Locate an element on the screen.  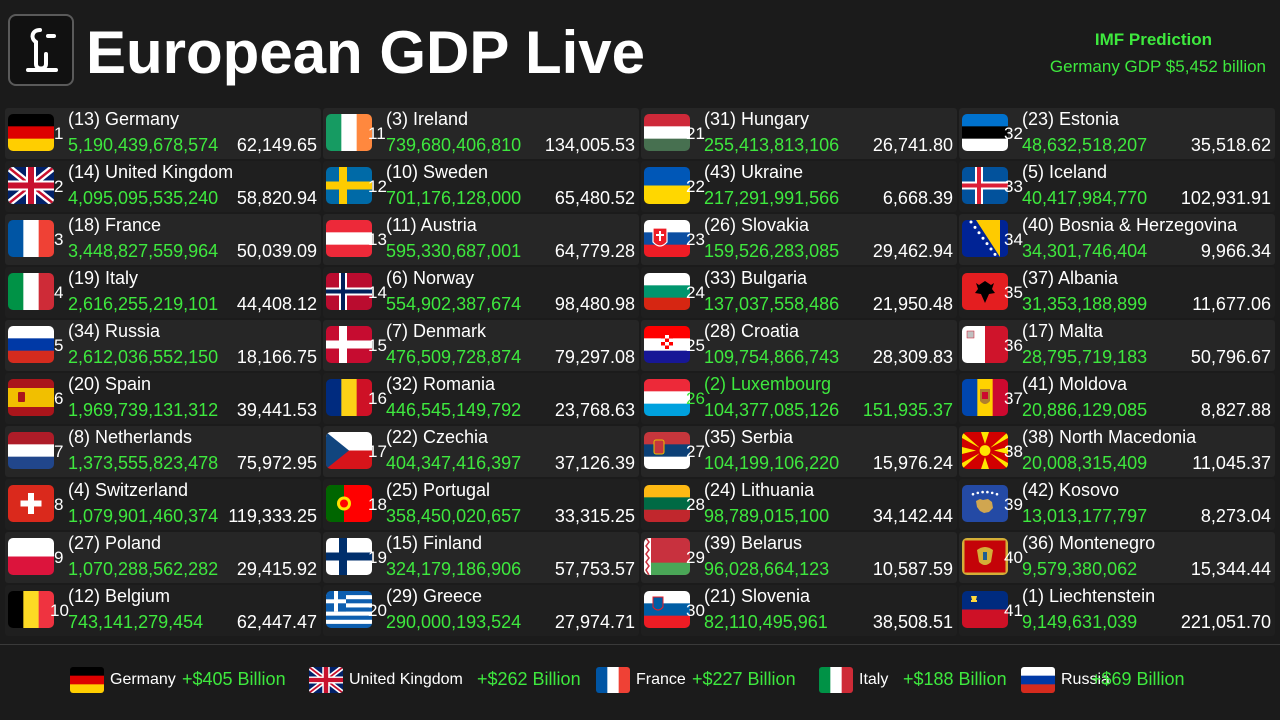
rank-number: 18 is located at coordinates (377, 504).